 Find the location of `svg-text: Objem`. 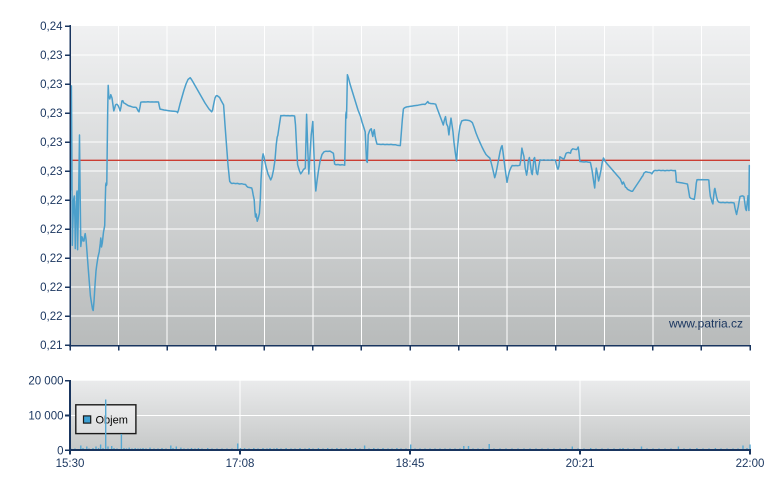

svg-text: Objem is located at coordinates (112, 421).